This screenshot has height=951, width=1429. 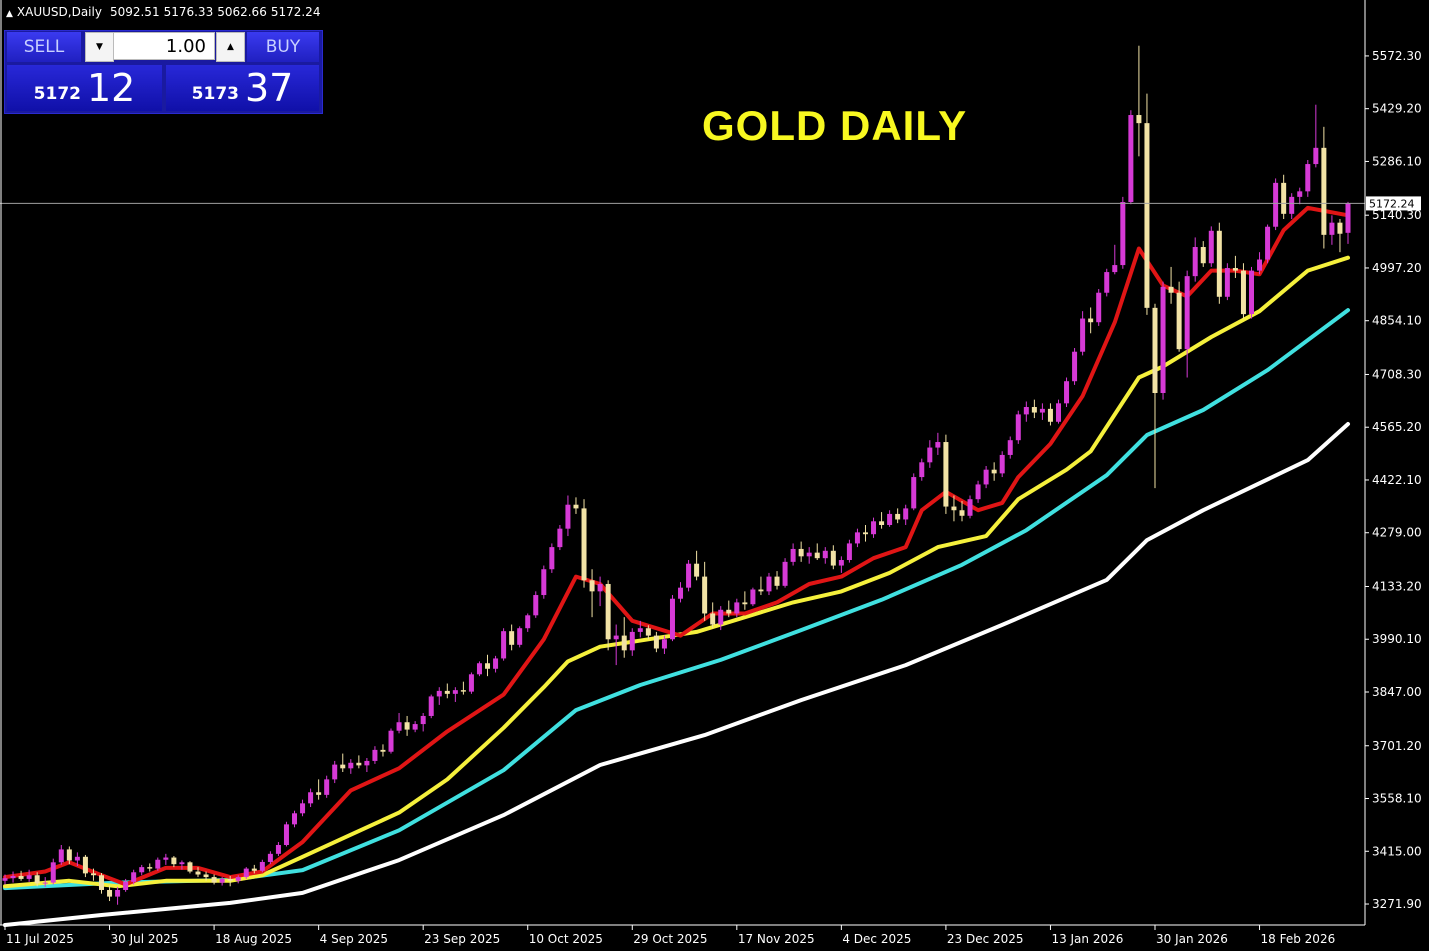 What do you see at coordinates (164, 46) in the screenshot?
I see `lot-size-input` at bounding box center [164, 46].